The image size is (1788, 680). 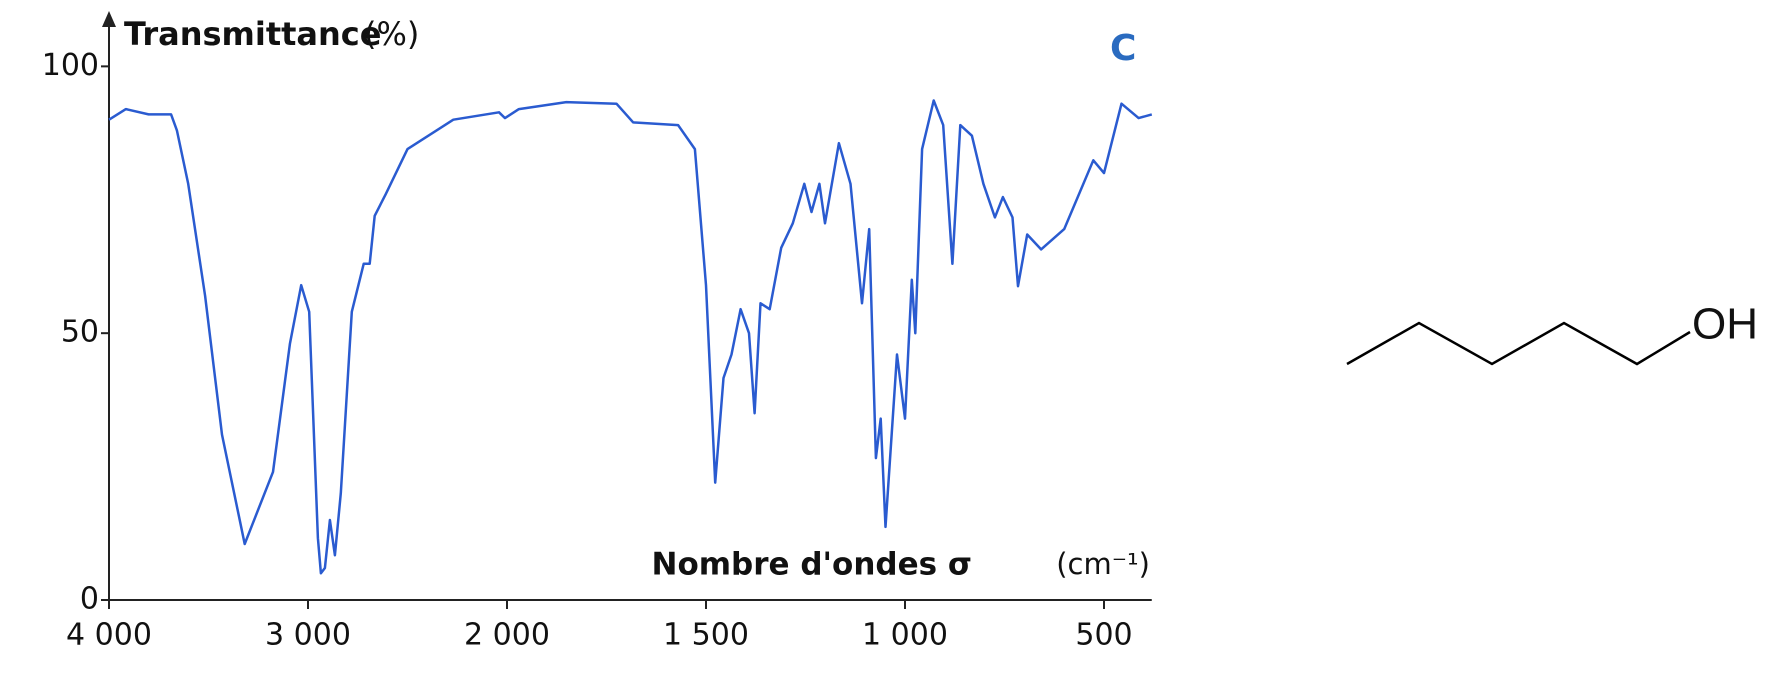 What do you see at coordinates (706, 635) in the screenshot?
I see `x-tick-label: 1 500` at bounding box center [706, 635].